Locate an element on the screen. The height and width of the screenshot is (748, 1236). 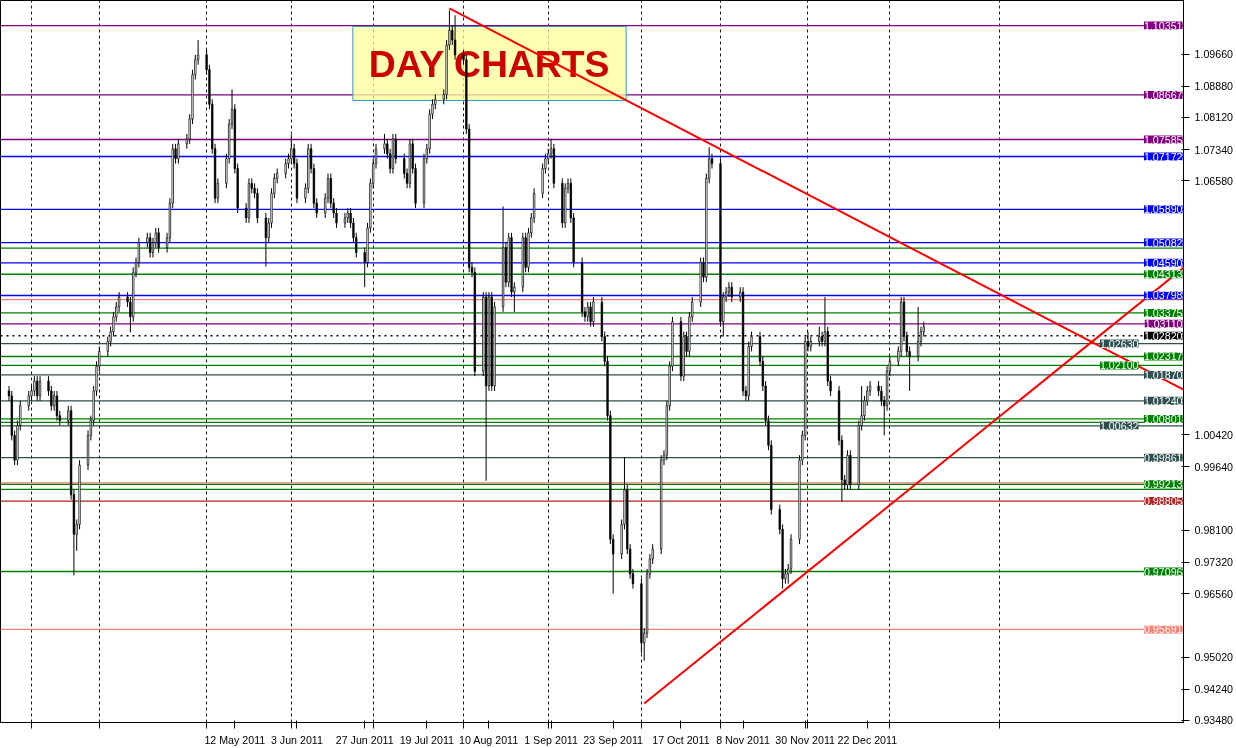
x-tick-label: 10 Aug 2011 is located at coordinates (489, 739).